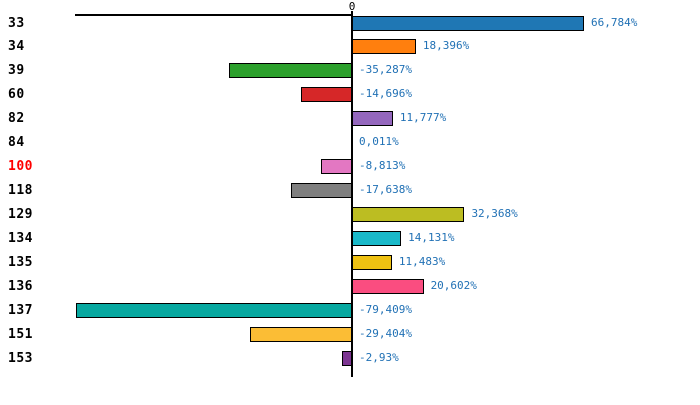 The width and height of the screenshot is (700, 405). I want to click on category-label: 153, so click(20, 358).